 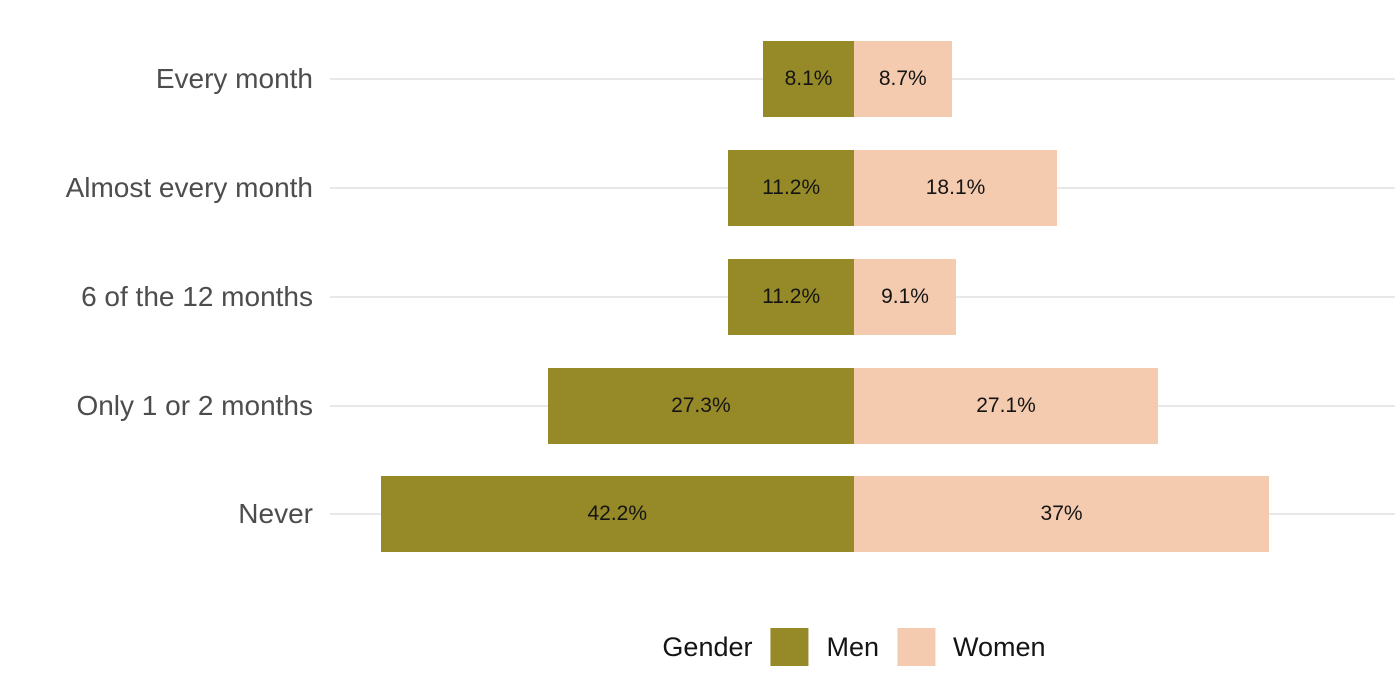 I want to click on value-label-men-3: 27.3%, so click(x=701, y=405).